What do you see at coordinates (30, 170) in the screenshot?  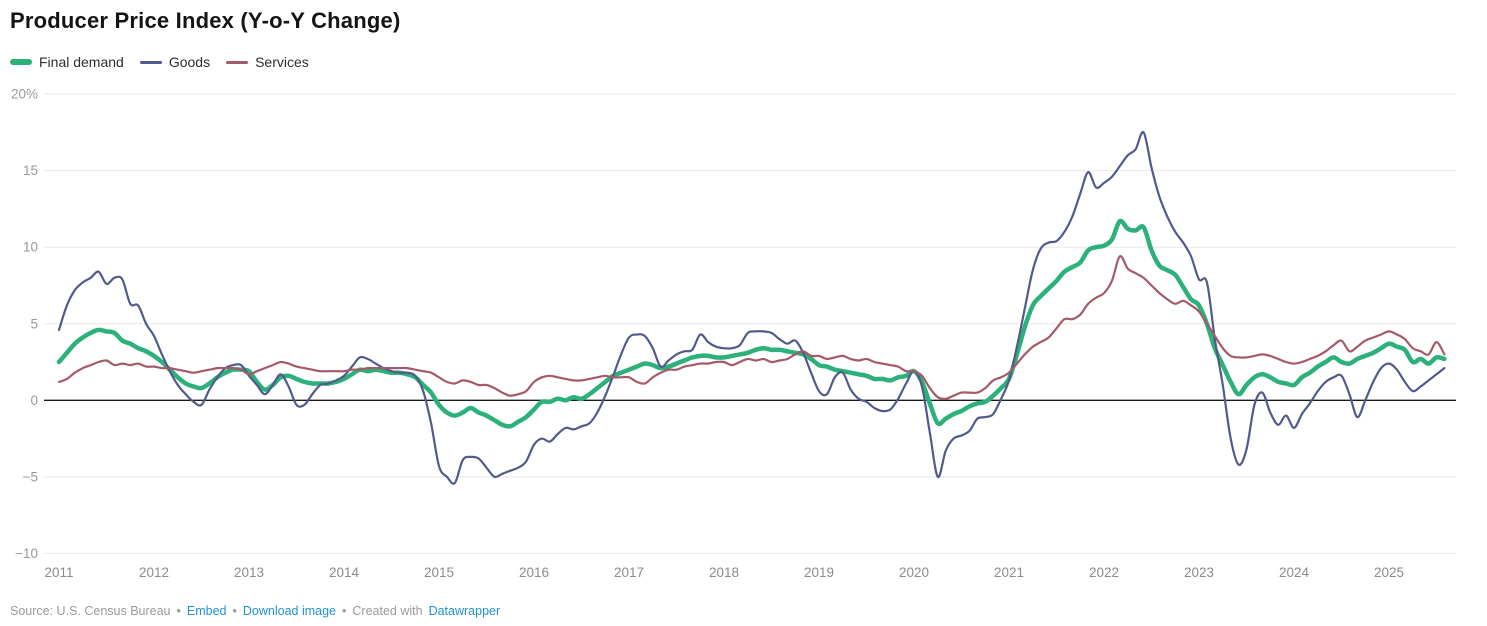 I see `y-axis-tick-label: 15` at bounding box center [30, 170].